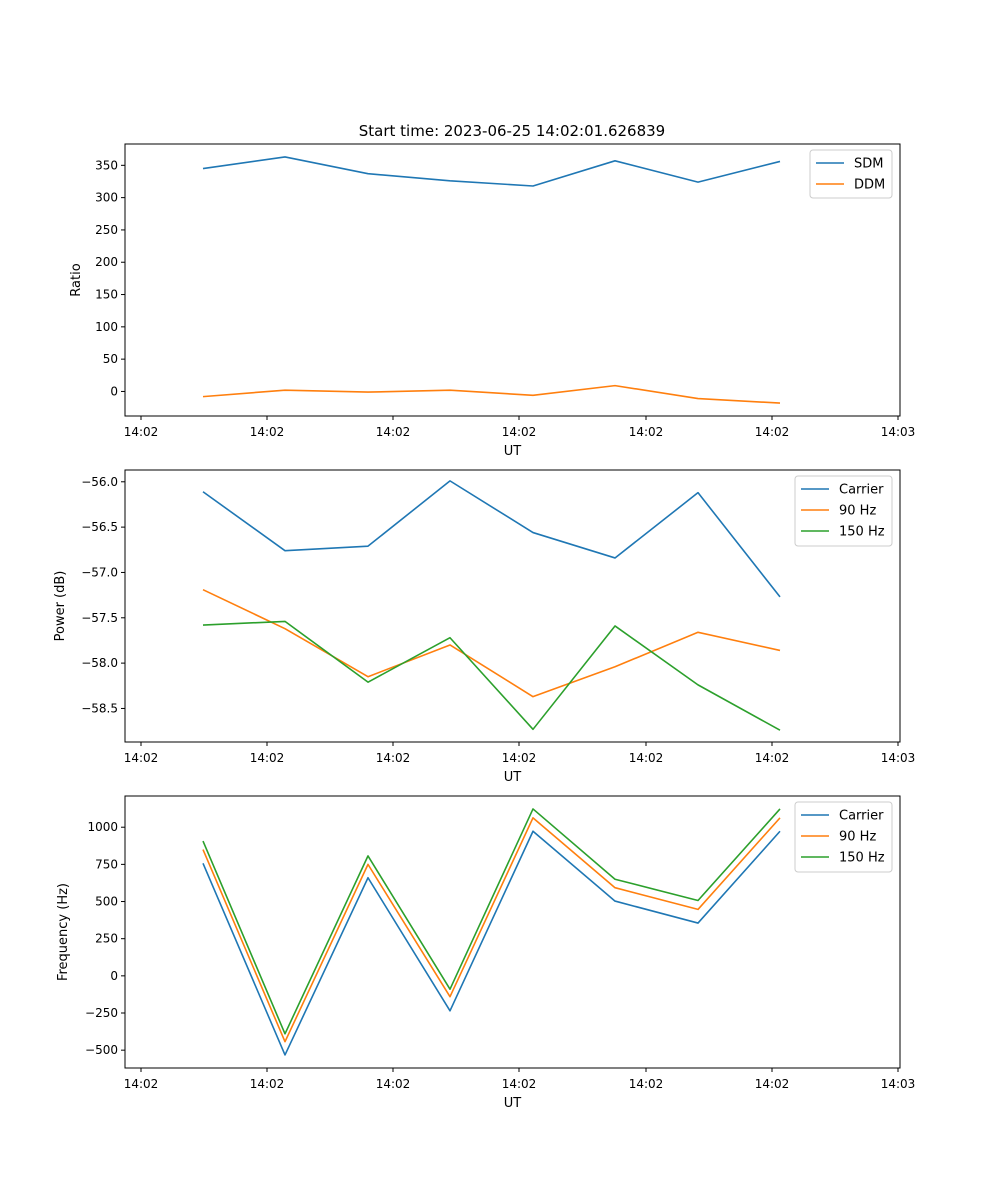 The width and height of the screenshot is (1000, 1200). What do you see at coordinates (76, 279) in the screenshot?
I see `y-axis-label: Ratio` at bounding box center [76, 279].